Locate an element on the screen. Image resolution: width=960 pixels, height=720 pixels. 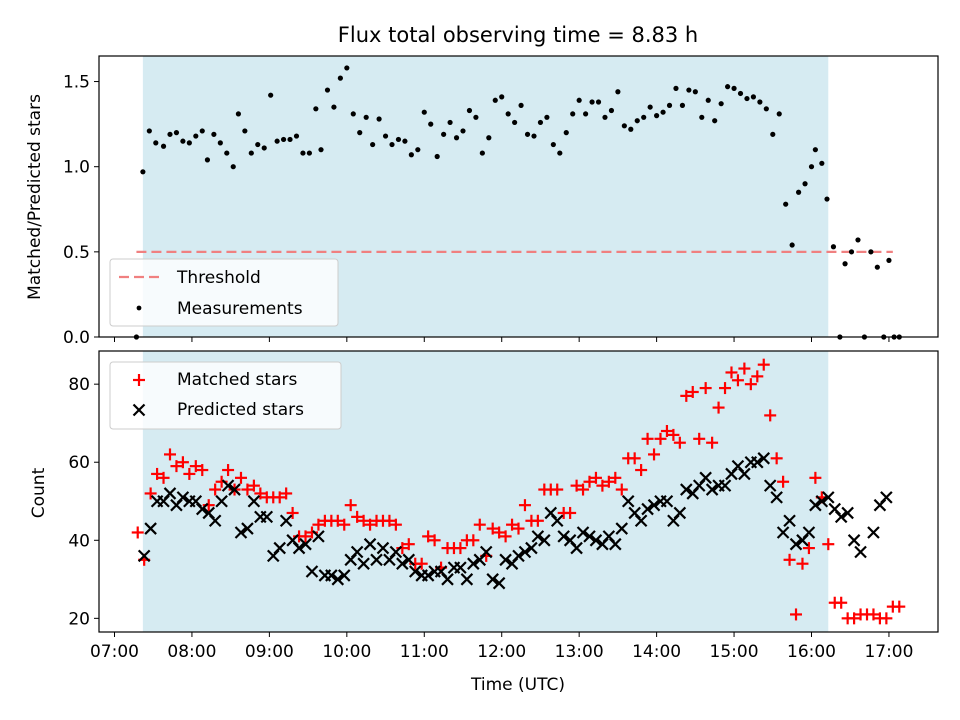
x-tick-label: 14:00 is located at coordinates (656, 652).